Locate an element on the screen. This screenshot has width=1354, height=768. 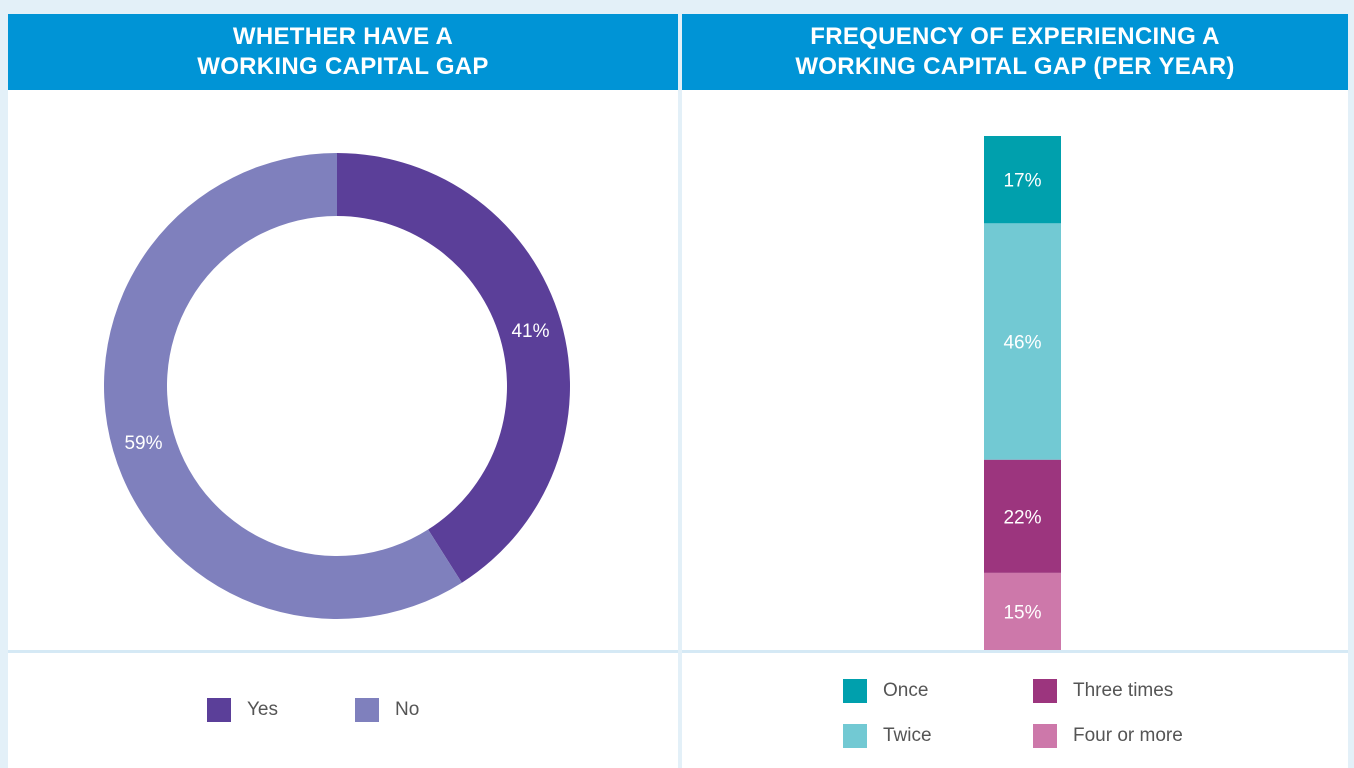
bar-label-once: 17% is located at coordinates (1022, 181).